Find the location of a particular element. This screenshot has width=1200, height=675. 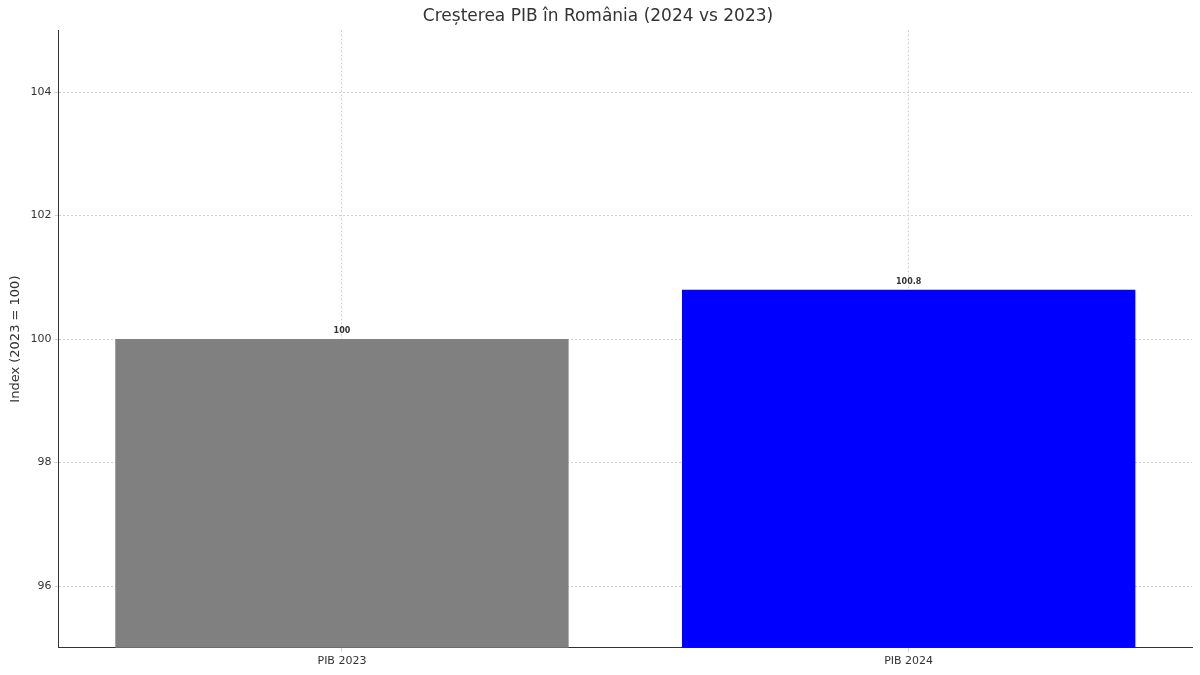

y-tick-label: 104 is located at coordinates (41, 91).